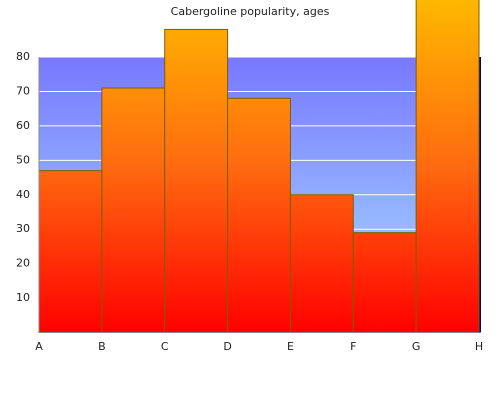  Describe the element at coordinates (23, 159) in the screenshot. I see `y-tick-label: 50` at that location.